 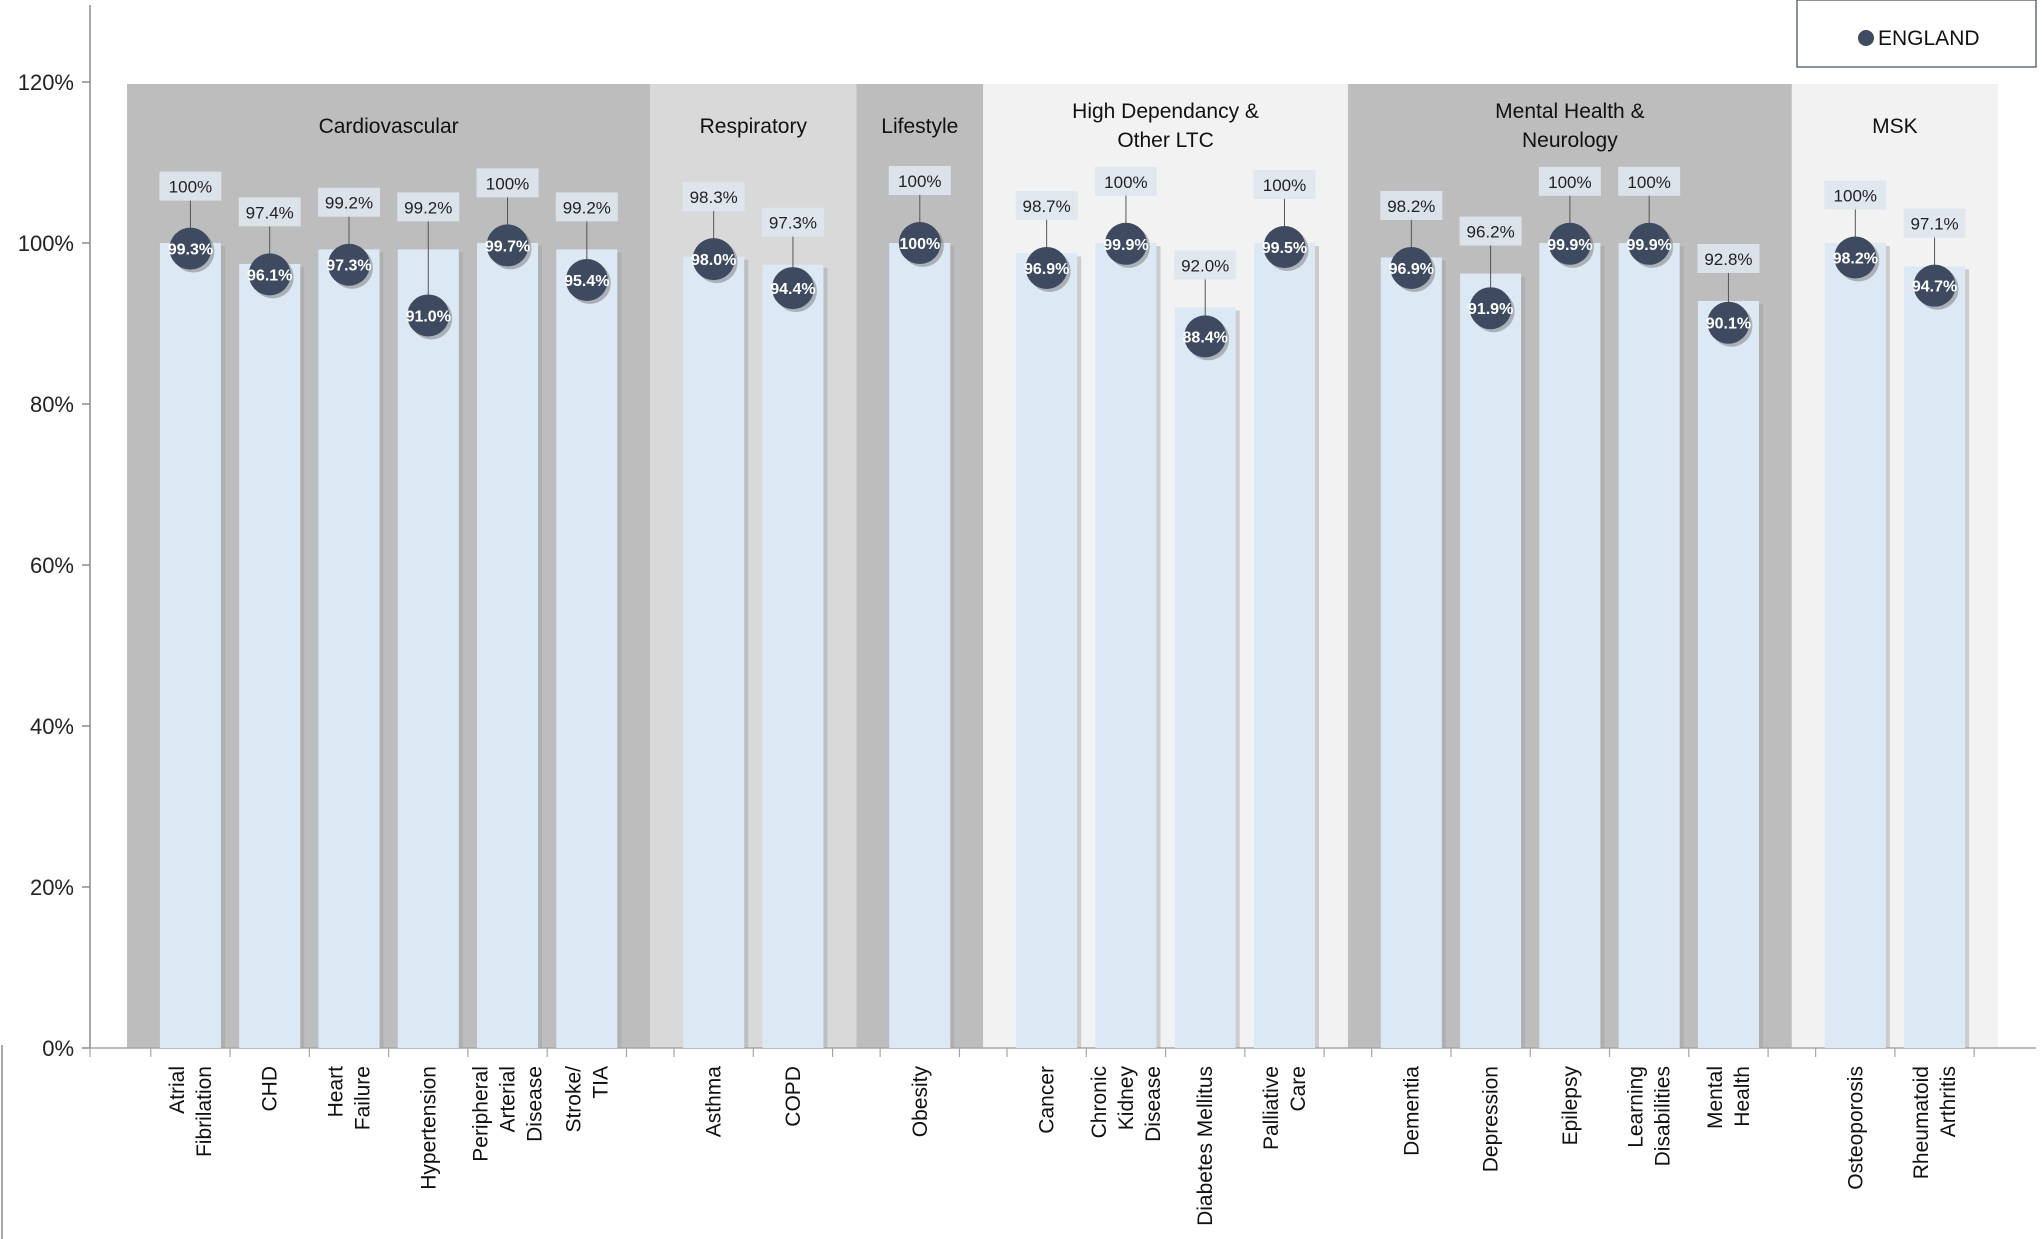 I want to click on category-label-atrial-fibrilation: Atrial, so click(x=177, y=1090).